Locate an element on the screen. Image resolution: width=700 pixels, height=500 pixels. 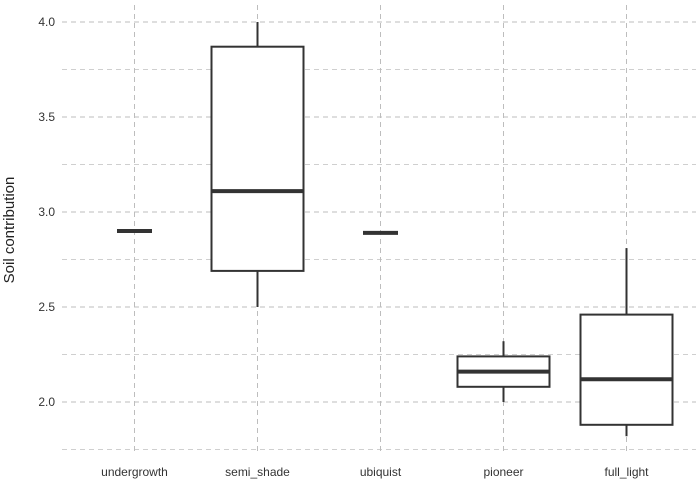
y-tick-label: 2.0 is located at coordinates (46, 402).